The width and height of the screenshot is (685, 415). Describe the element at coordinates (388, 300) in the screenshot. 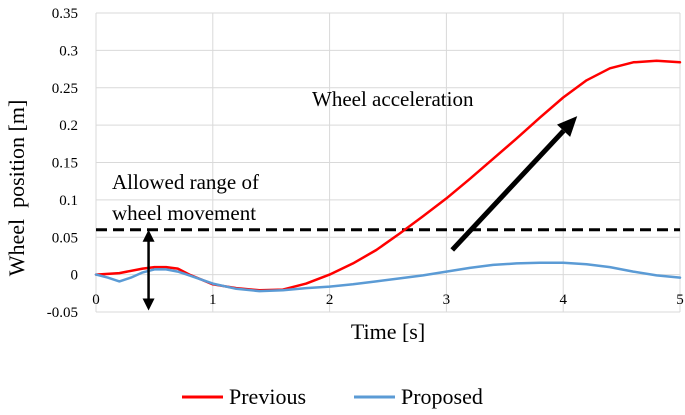

I see `x-tick-labels: 0 1 2 3 4 5` at that location.